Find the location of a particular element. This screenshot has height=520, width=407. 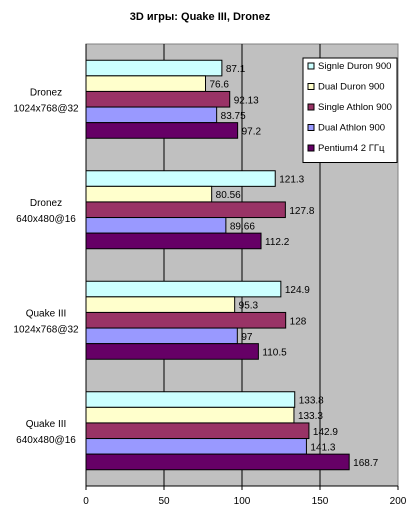

data-label: 142.9 is located at coordinates (325, 432).